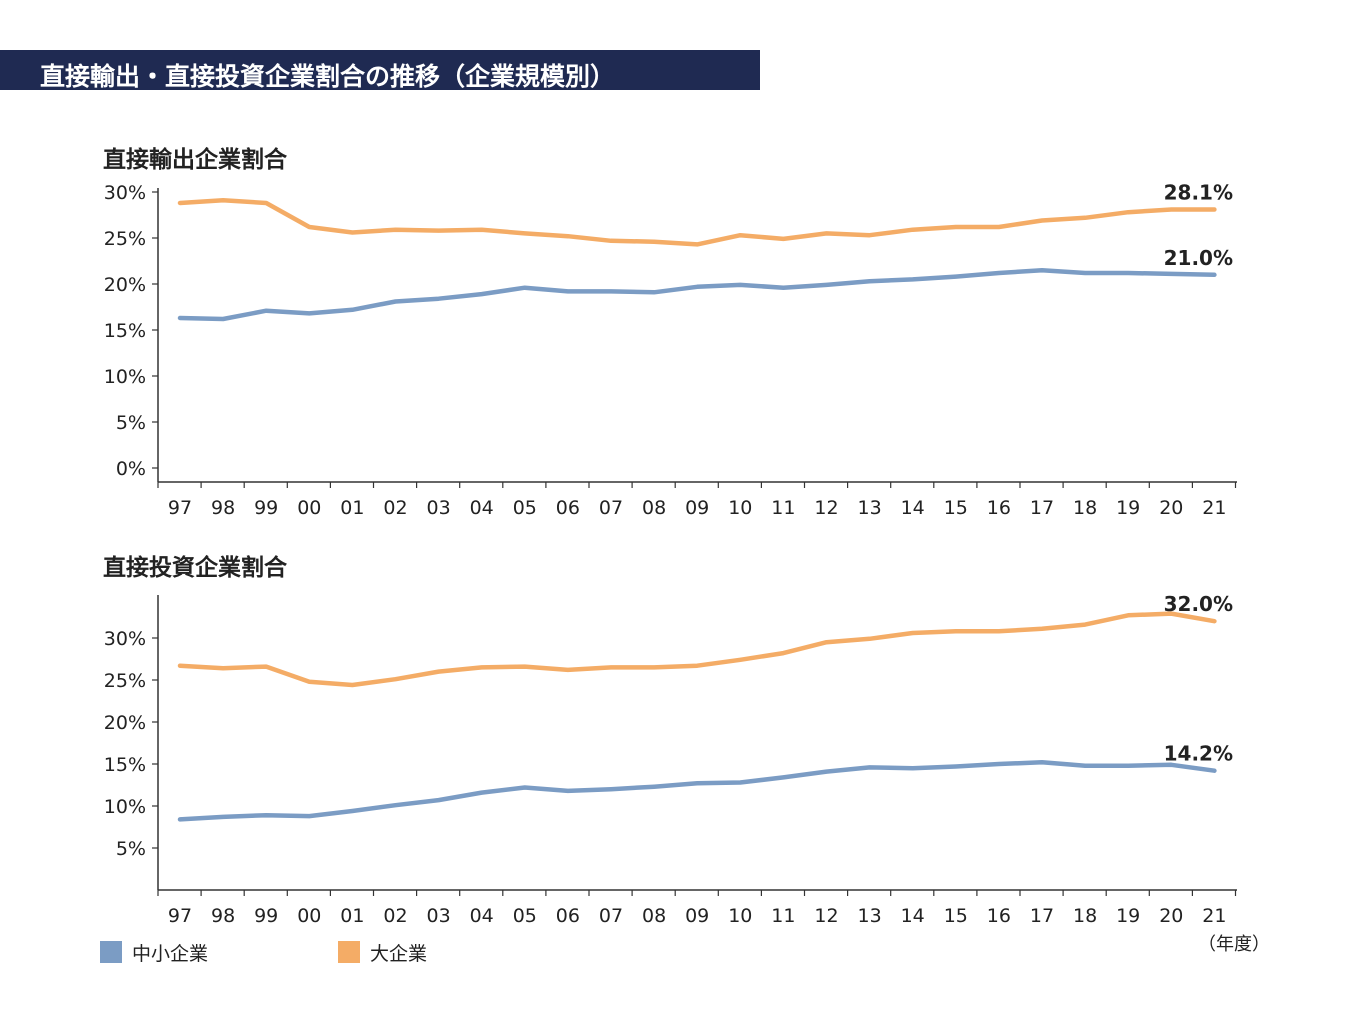 The image size is (1350, 1015). What do you see at coordinates (125, 765) in the screenshot?
I see `y-tick-label: 15%` at bounding box center [125, 765].